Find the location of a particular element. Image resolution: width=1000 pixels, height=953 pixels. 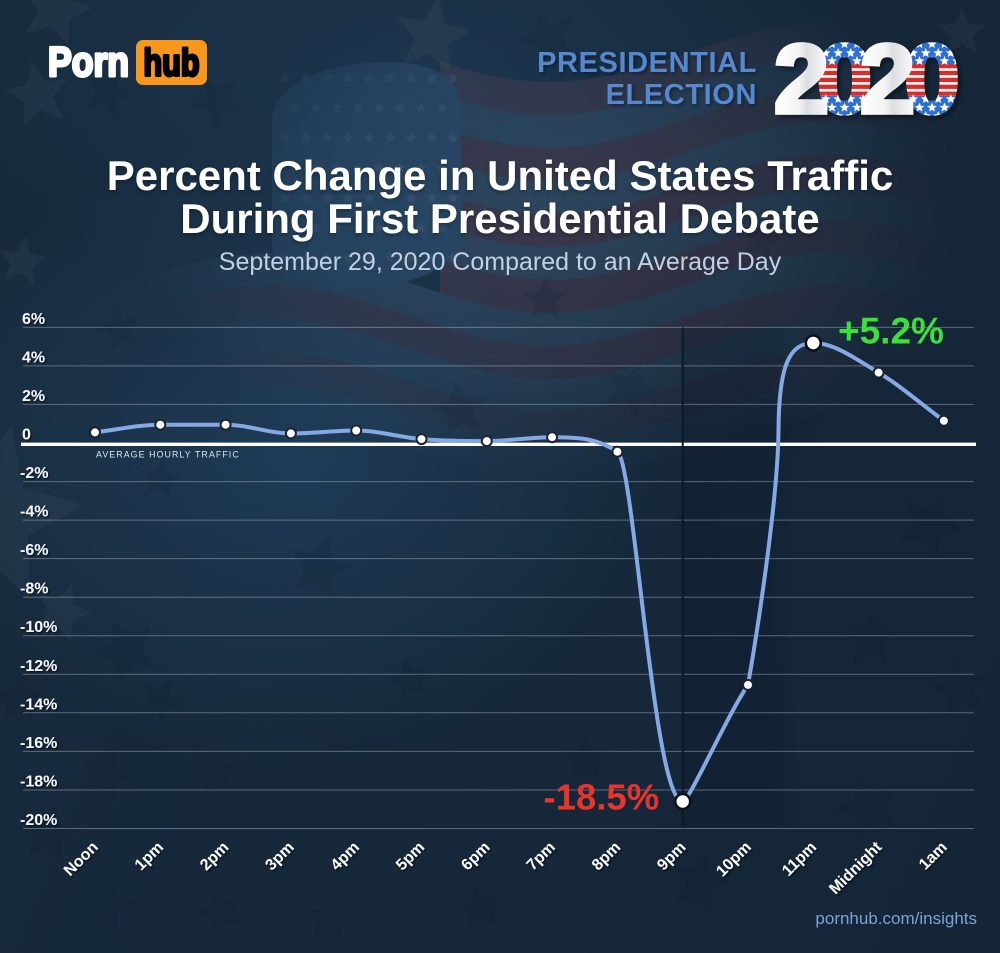

svg-text: 4pm is located at coordinates (345, 856).